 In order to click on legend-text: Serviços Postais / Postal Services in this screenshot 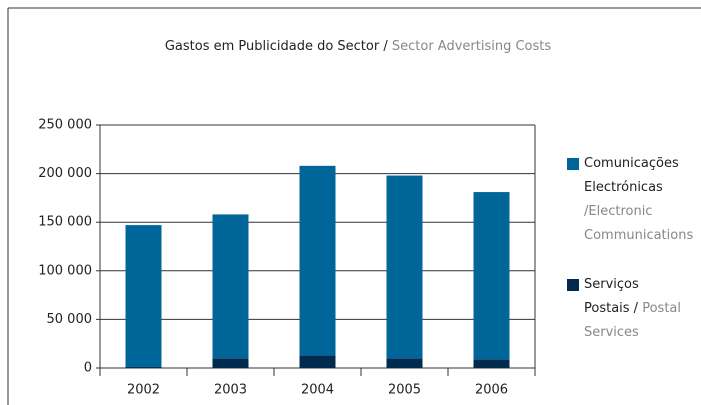, I will do `click(634, 309)`.